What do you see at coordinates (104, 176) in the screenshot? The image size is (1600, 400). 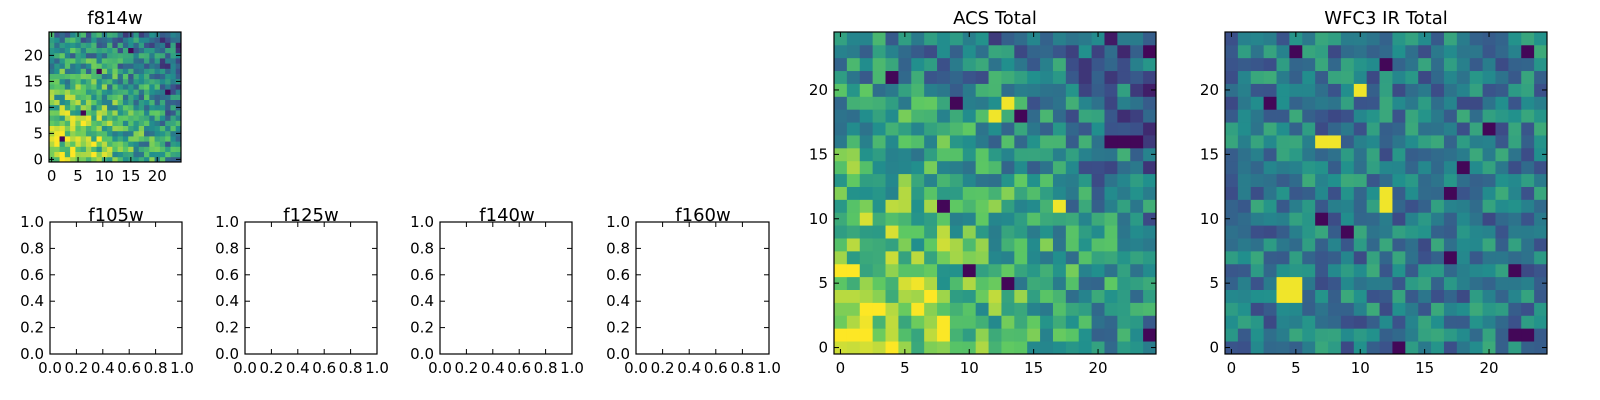 I see `f814w-xtick-label: 10` at bounding box center [104, 176].